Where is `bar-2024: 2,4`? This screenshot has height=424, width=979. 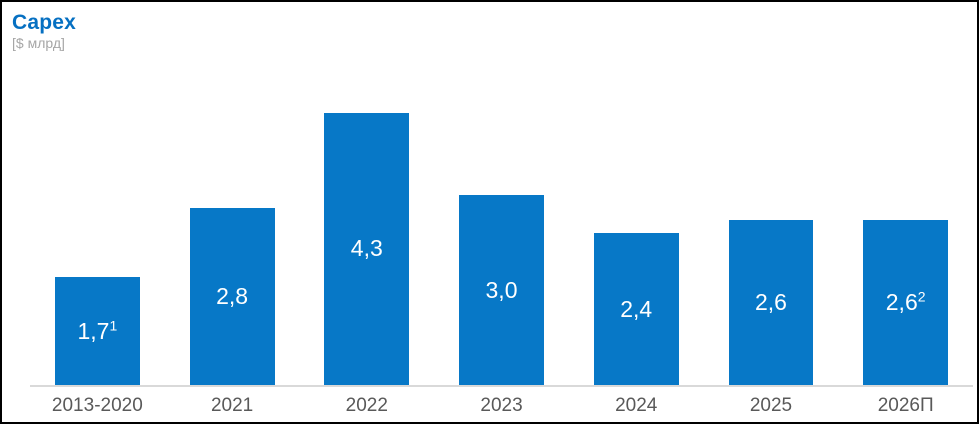
bar-2024: 2,4 is located at coordinates (636, 309).